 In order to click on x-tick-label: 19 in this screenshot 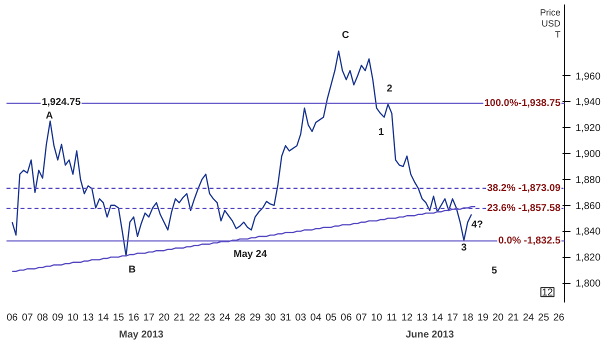, I will do `click(483, 318)`.